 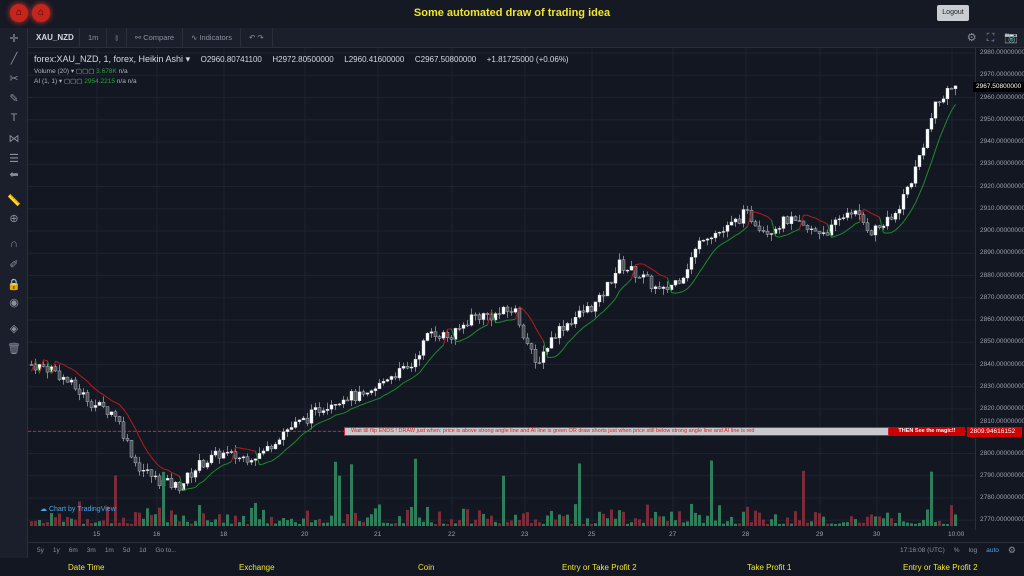 I want to click on range-6m: 6m, so click(x=73, y=550).